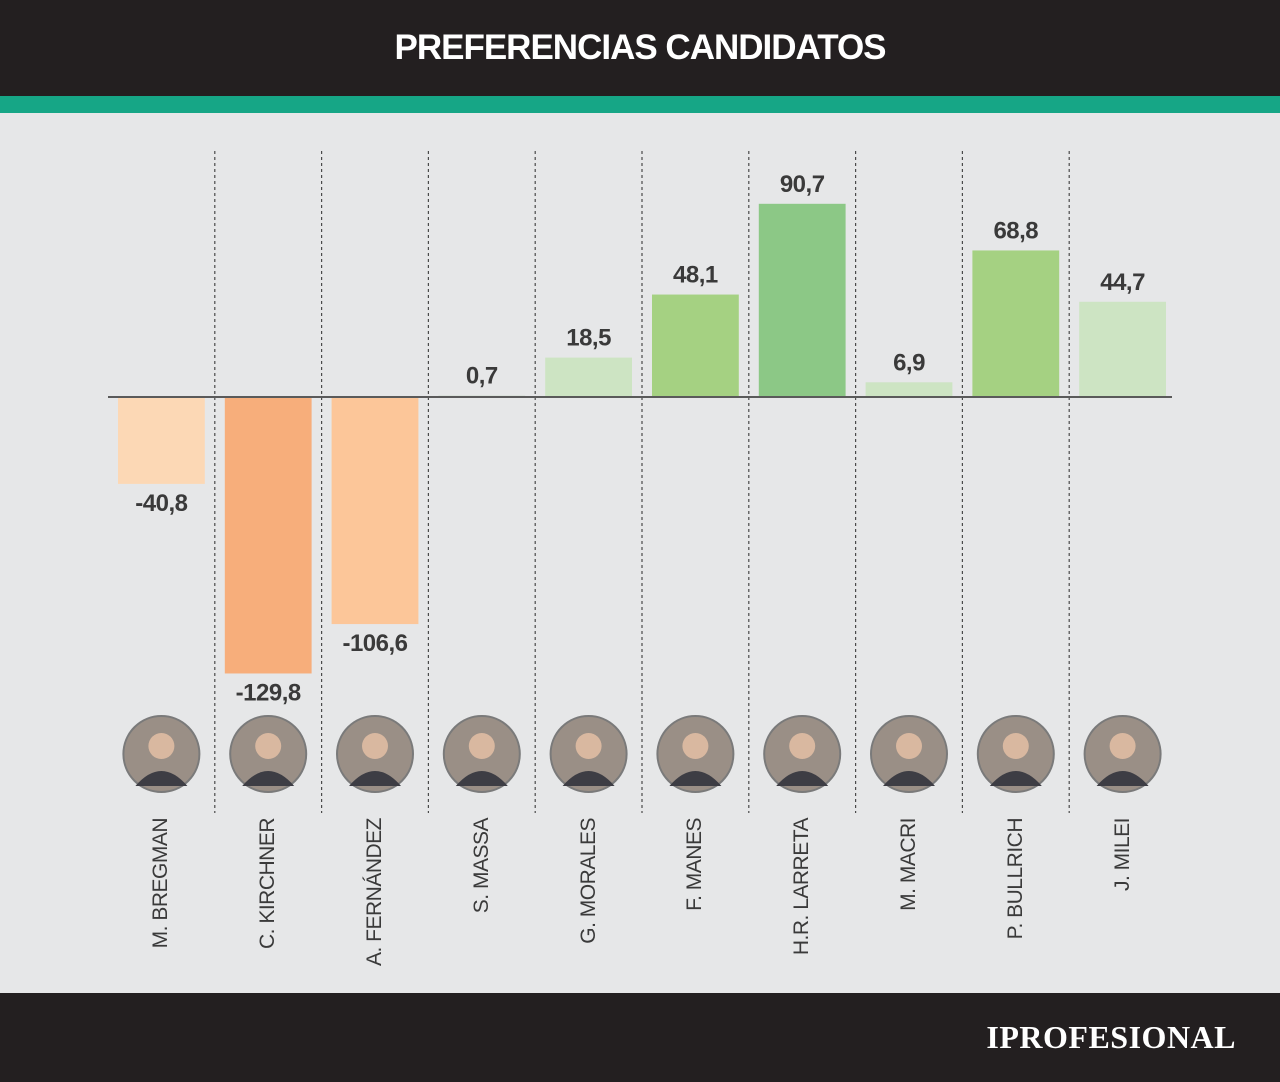 Image resolution: width=1280 pixels, height=1082 pixels. Describe the element at coordinates (640, 104) in the screenshot. I see `accent-stripe` at that location.